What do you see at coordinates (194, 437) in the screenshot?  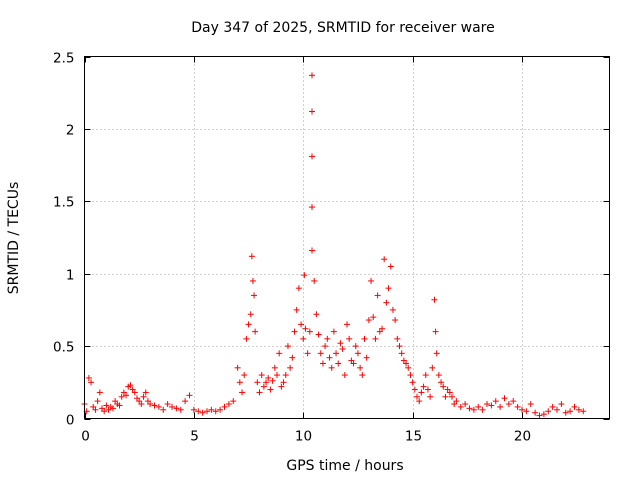 I see `x-tick-label: 5` at bounding box center [194, 437].